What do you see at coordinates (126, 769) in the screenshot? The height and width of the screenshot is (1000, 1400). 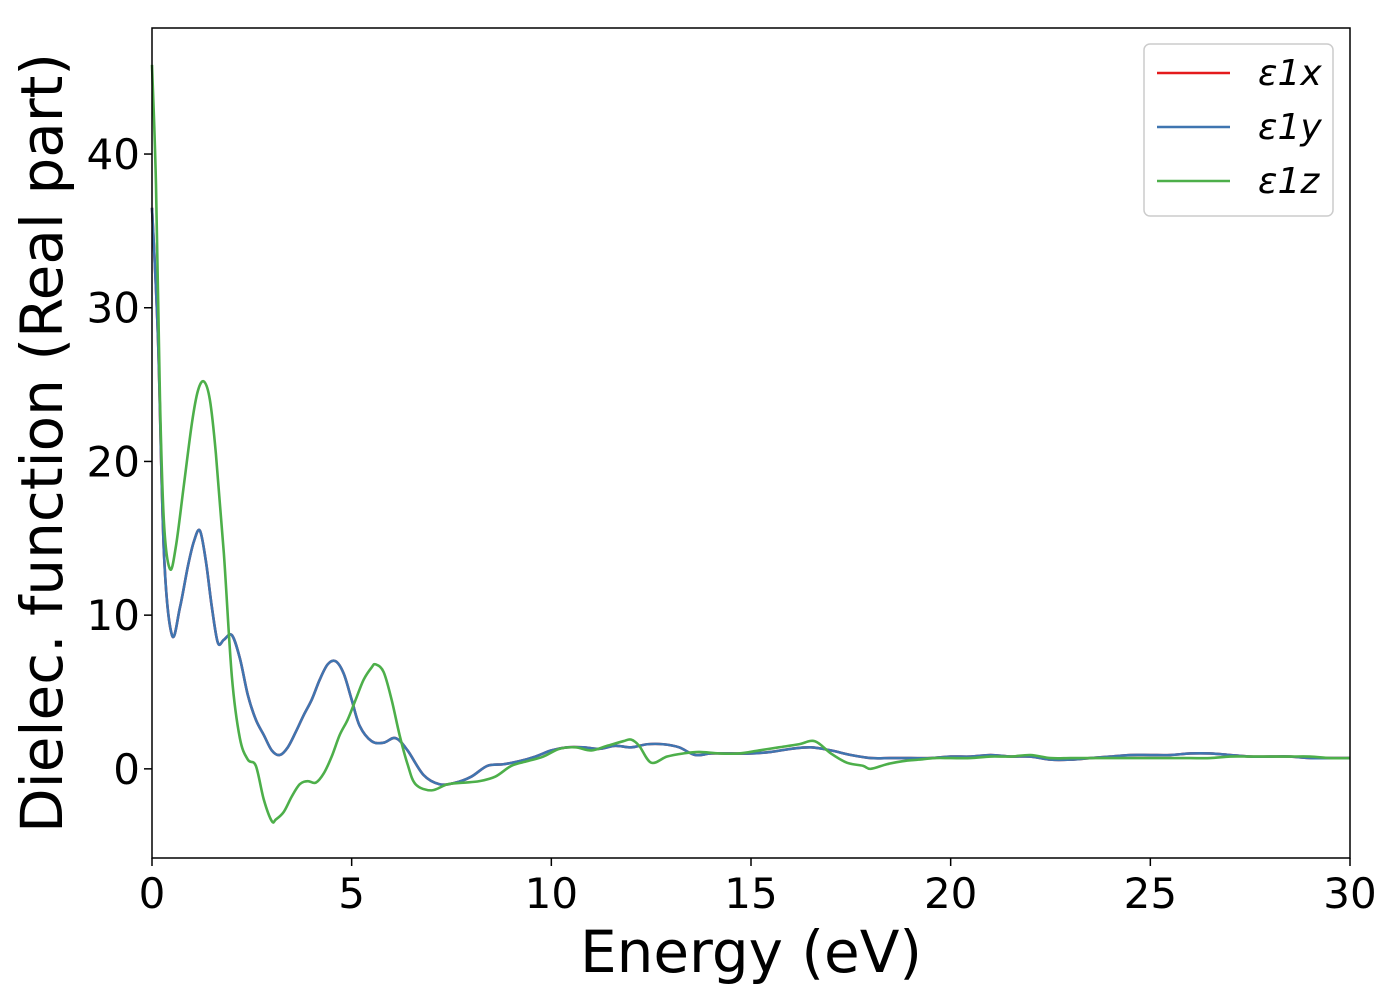 I see `y-tick-label: 0` at bounding box center [126, 769].